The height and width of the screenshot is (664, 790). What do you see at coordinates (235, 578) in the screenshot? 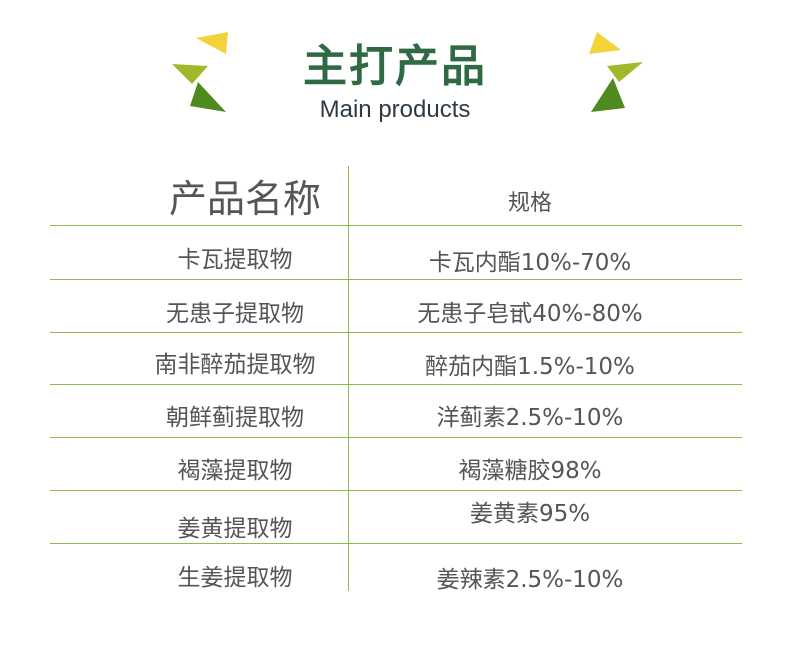
I see `product-name: 生姜提取物` at bounding box center [235, 578].